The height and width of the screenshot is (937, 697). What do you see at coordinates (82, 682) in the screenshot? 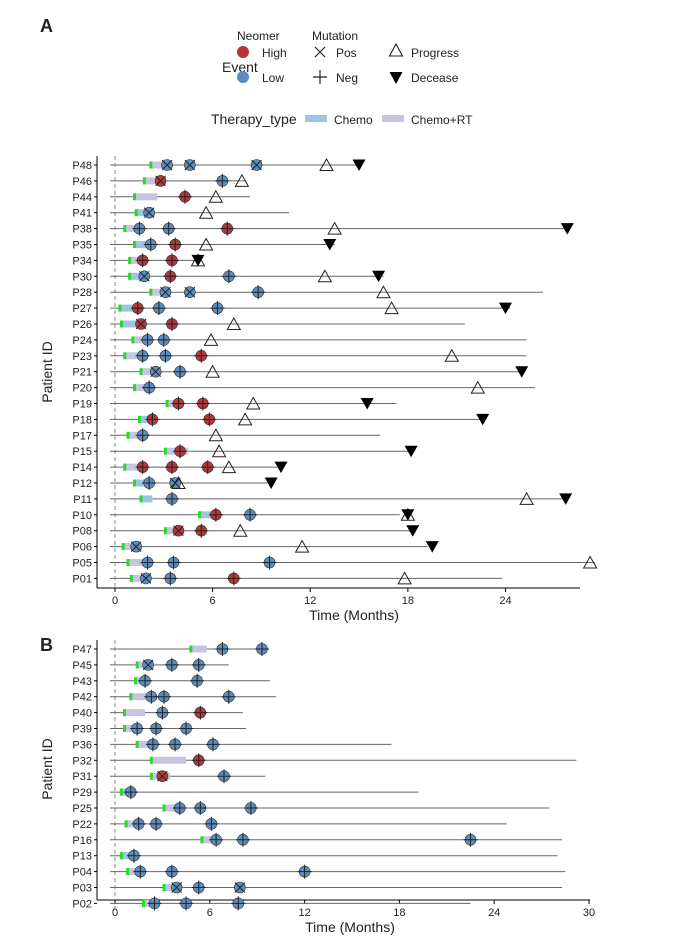
I see `patient-label: P43` at bounding box center [82, 682].